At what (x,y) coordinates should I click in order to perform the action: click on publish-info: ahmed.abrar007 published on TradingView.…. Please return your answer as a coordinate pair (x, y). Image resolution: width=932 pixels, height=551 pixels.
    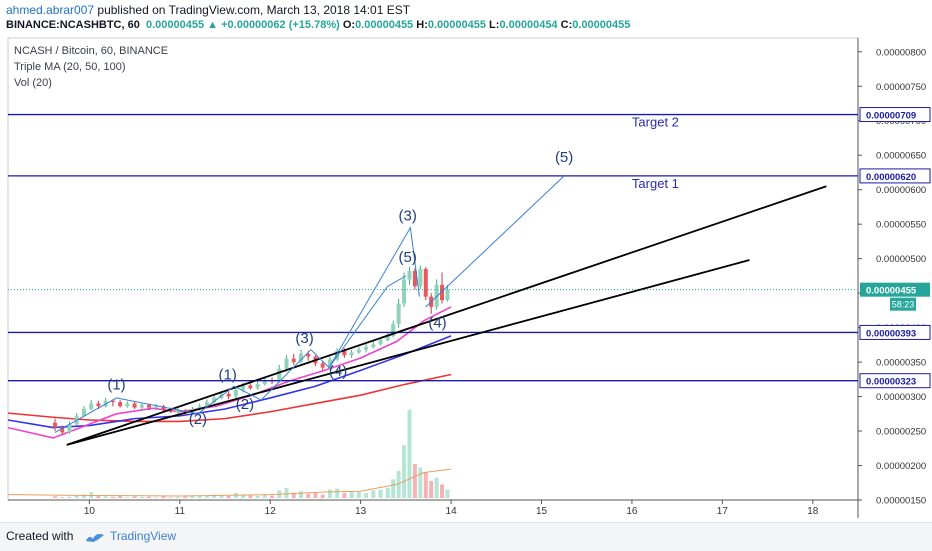
    Looking at the image, I should click on (208, 10).